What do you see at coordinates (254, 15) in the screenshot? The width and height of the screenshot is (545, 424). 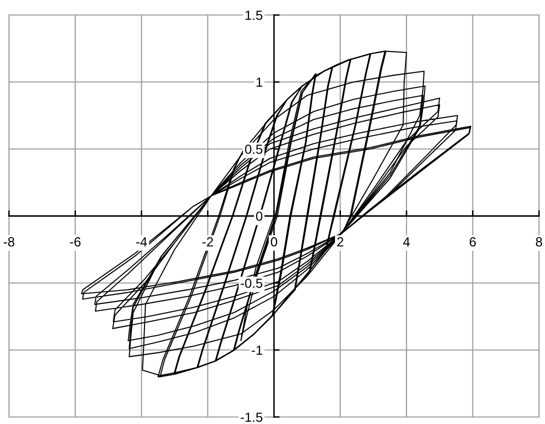 I see `y-tick-label: 1.5` at bounding box center [254, 15].